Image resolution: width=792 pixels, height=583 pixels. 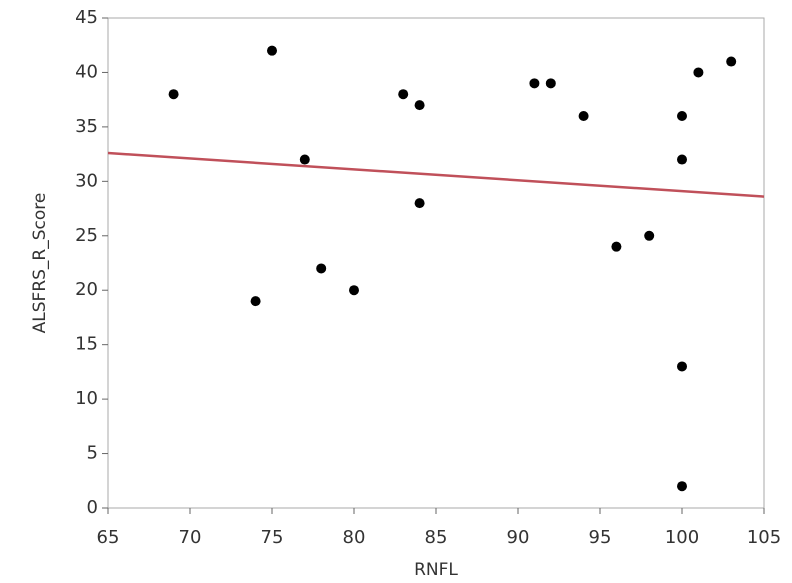 I want to click on y-axis-title: ALSFRS_R_Score, so click(x=40, y=263).